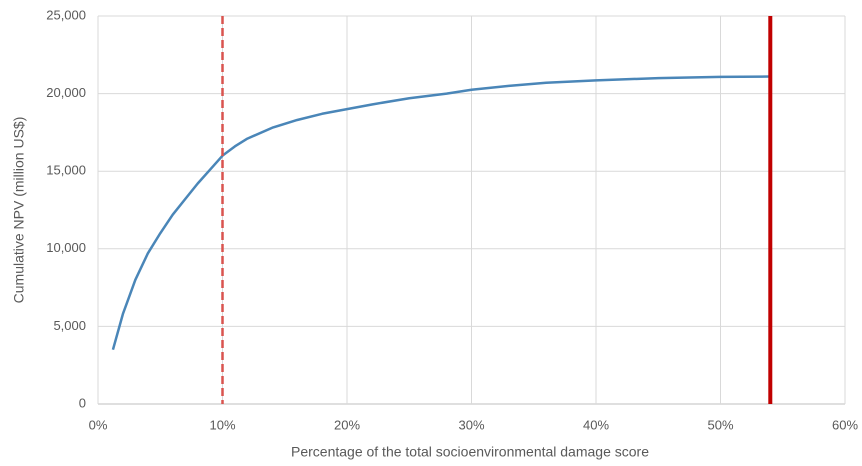 This screenshot has height=466, width=862. What do you see at coordinates (69, 325) in the screenshot?
I see `y-tick-label: 5,000` at bounding box center [69, 325].